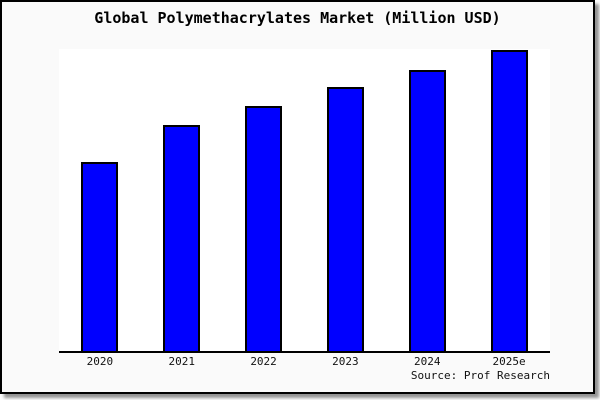 This screenshot has height=400, width=600. Describe the element at coordinates (304, 361) in the screenshot. I see `x-axis-labels: 2020 2021 2022 2023 2024 2025e` at that location.